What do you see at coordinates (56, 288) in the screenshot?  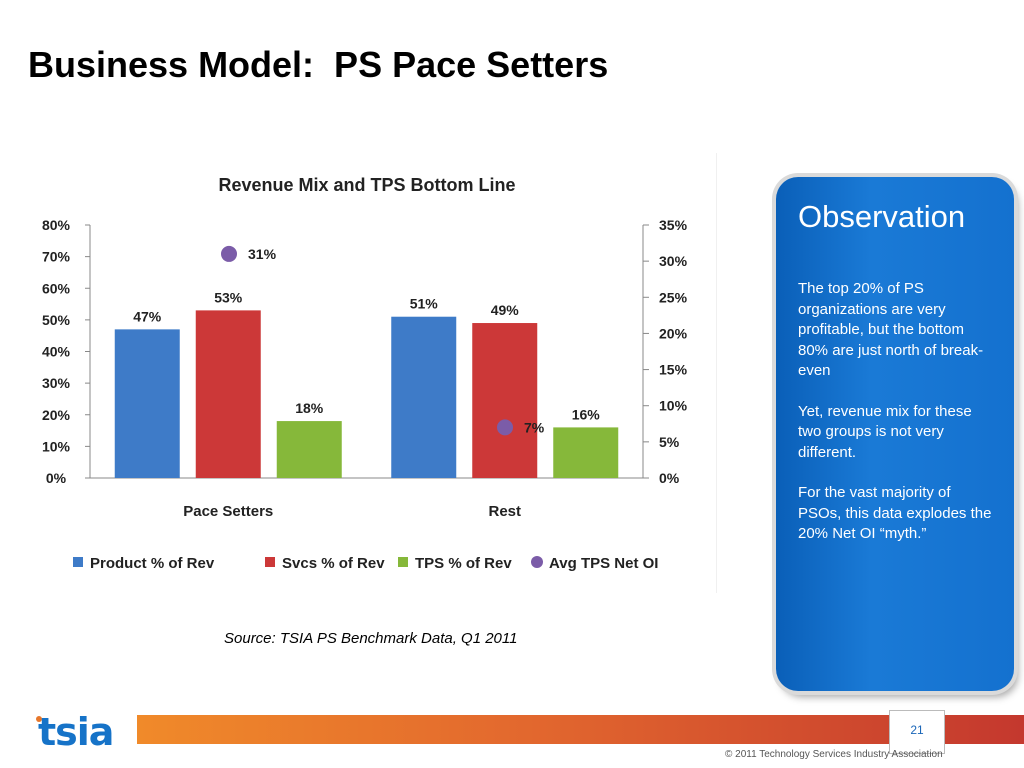 I see `y-left-tick-label: 60%` at bounding box center [56, 288].